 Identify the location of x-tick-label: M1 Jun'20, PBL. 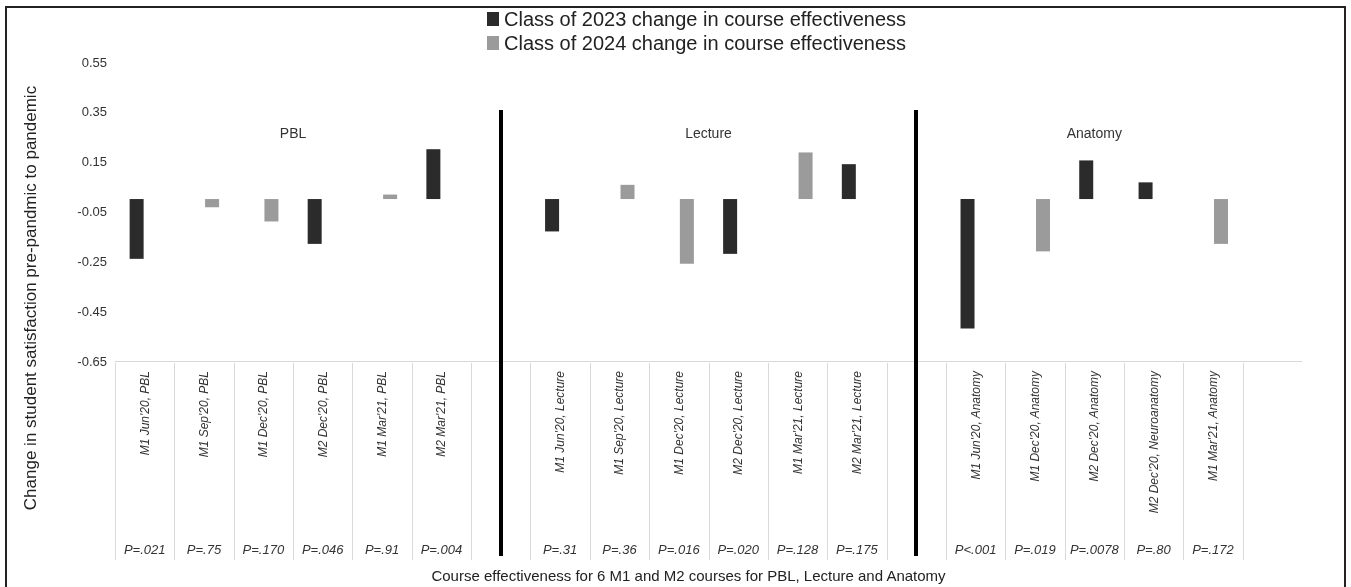
(144, 413).